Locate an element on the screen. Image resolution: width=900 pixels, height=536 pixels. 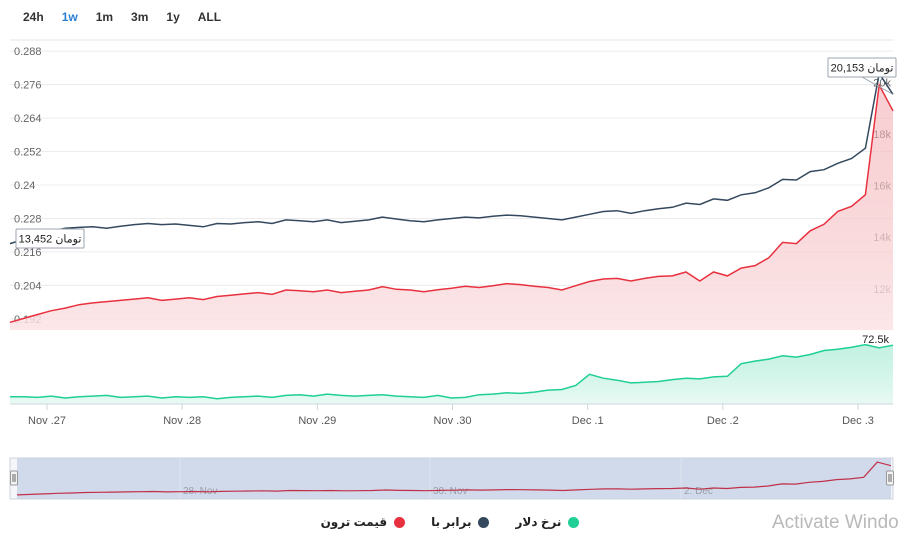
x-axis-tick-label: Nov .27 is located at coordinates (47, 421).